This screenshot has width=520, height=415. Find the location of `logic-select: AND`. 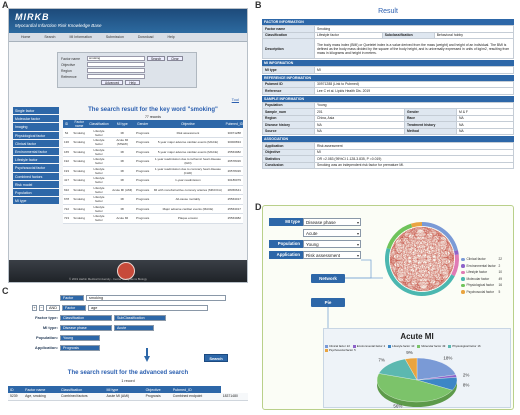

logic-select: AND is located at coordinates (53, 307).